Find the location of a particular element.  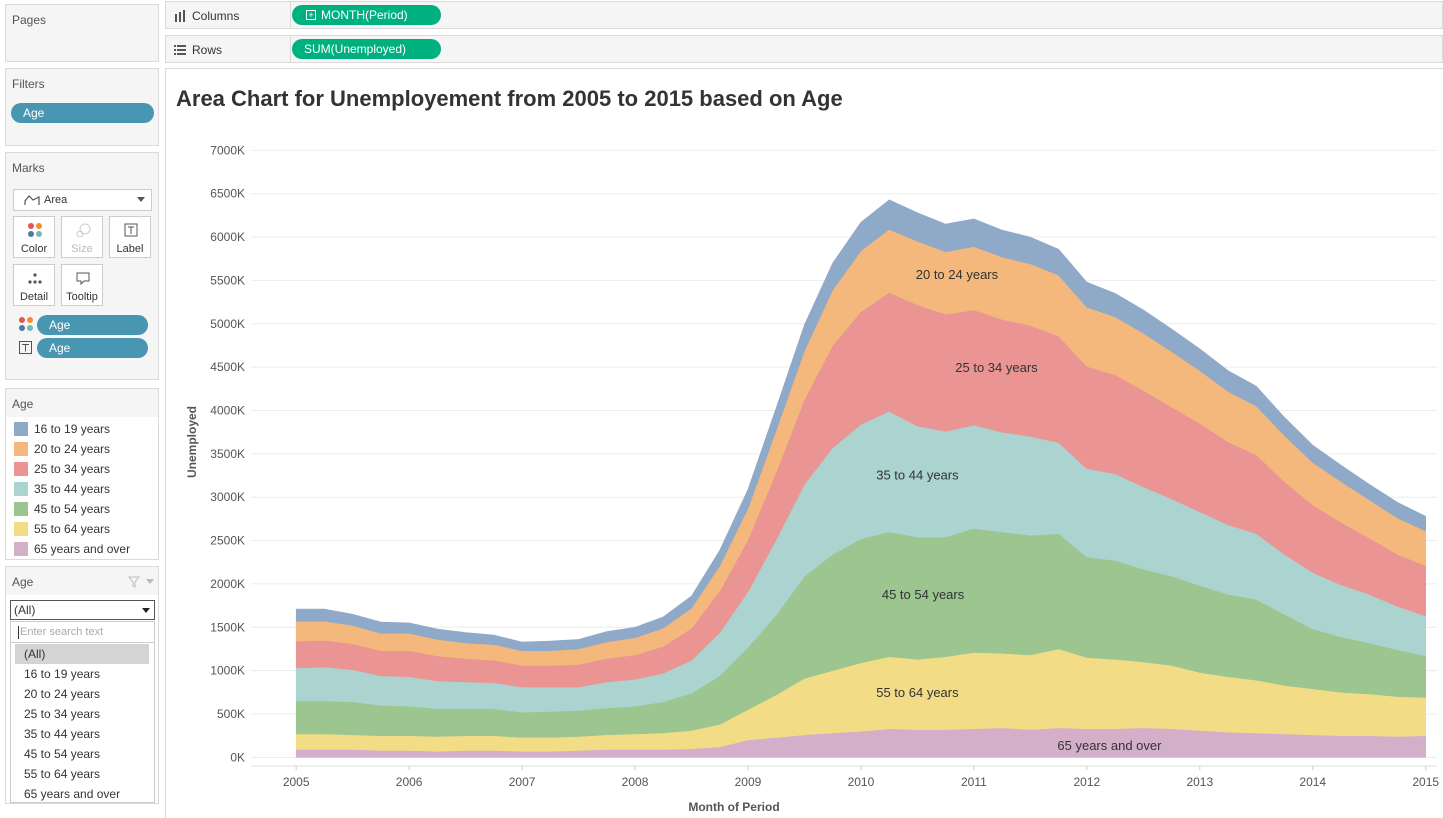

marks-tooltip-button: Tooltip is located at coordinates (82, 285).